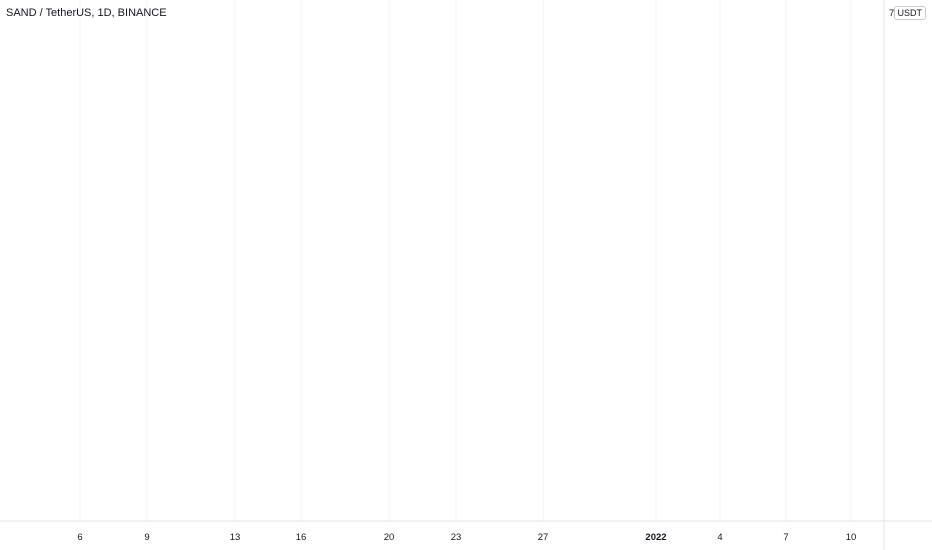 The width and height of the screenshot is (932, 550). I want to click on y-tick-label: 7, so click(891, 13).